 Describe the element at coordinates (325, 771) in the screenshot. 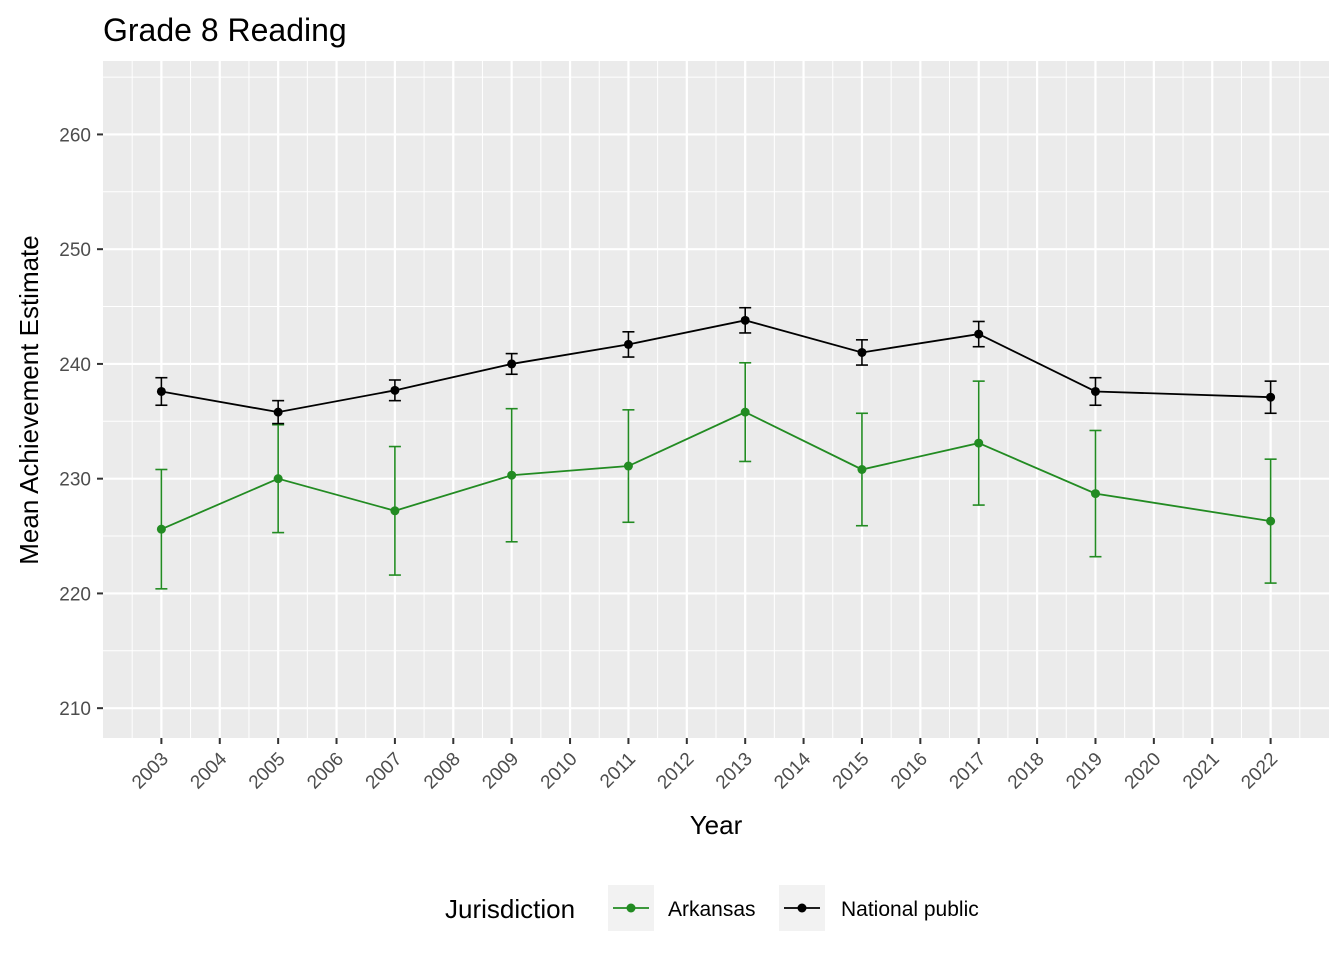

I see `x-tick-label: 2006` at that location.